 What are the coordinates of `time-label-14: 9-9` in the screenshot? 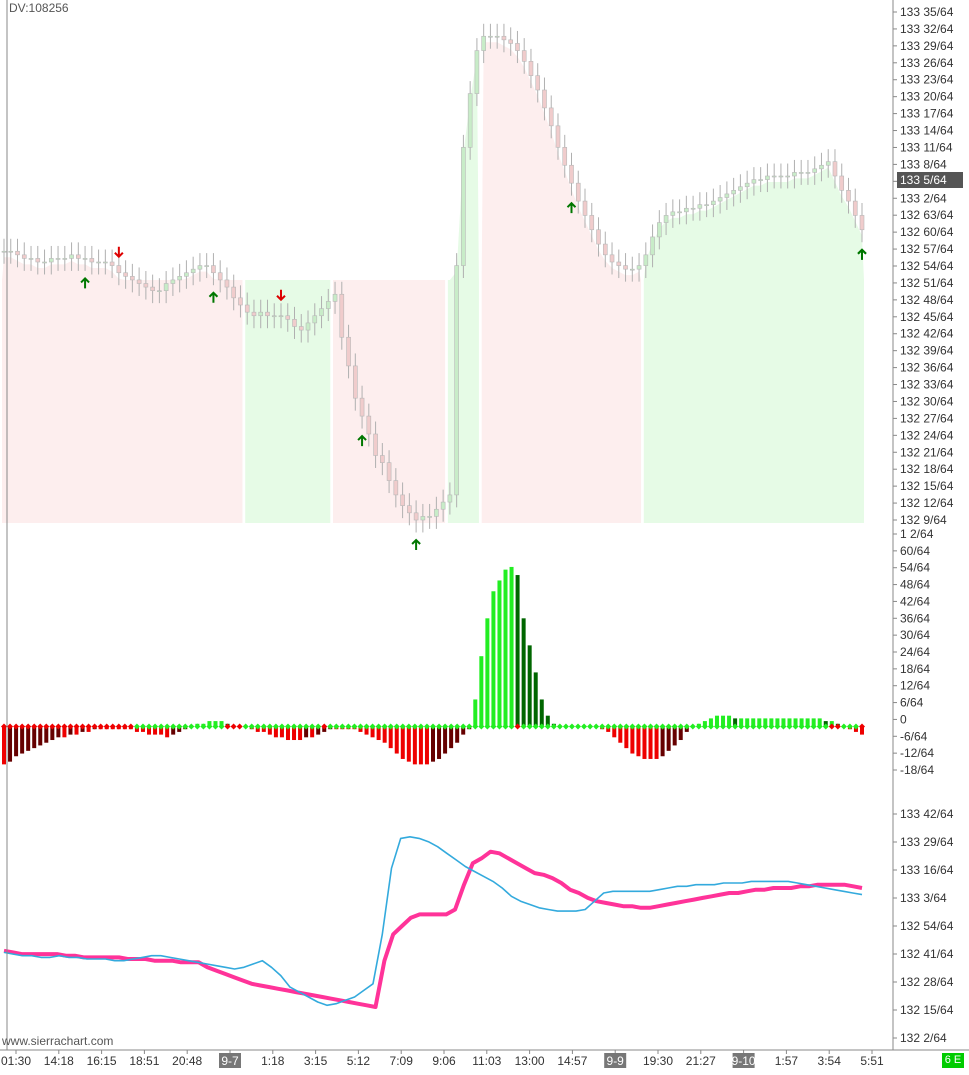 It's located at (616, 1061).